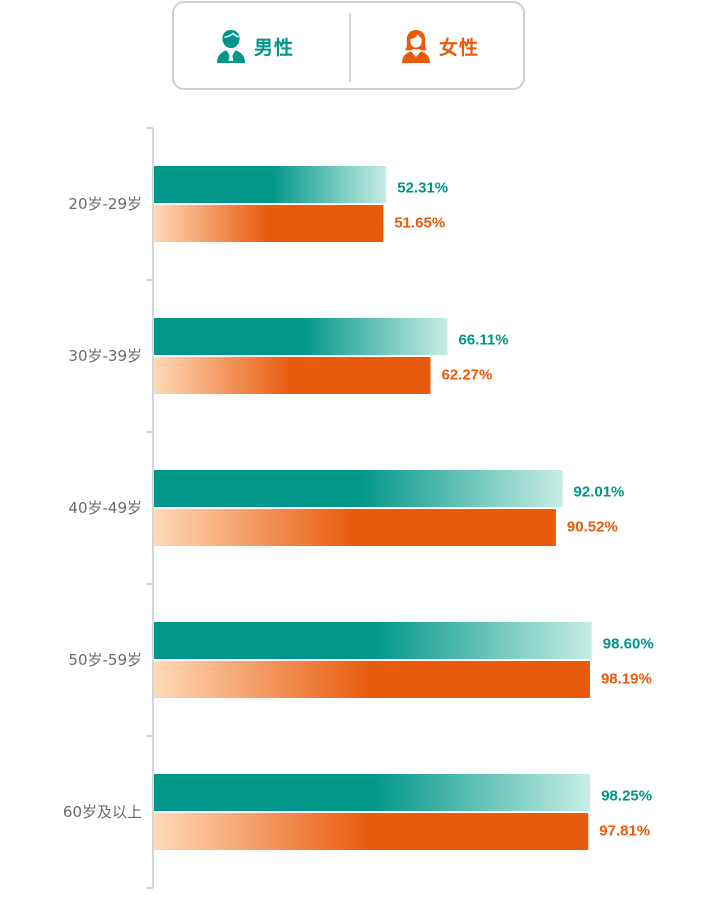 The height and width of the screenshot is (909, 703). I want to click on data-label-female: 51.65%, so click(419, 223).